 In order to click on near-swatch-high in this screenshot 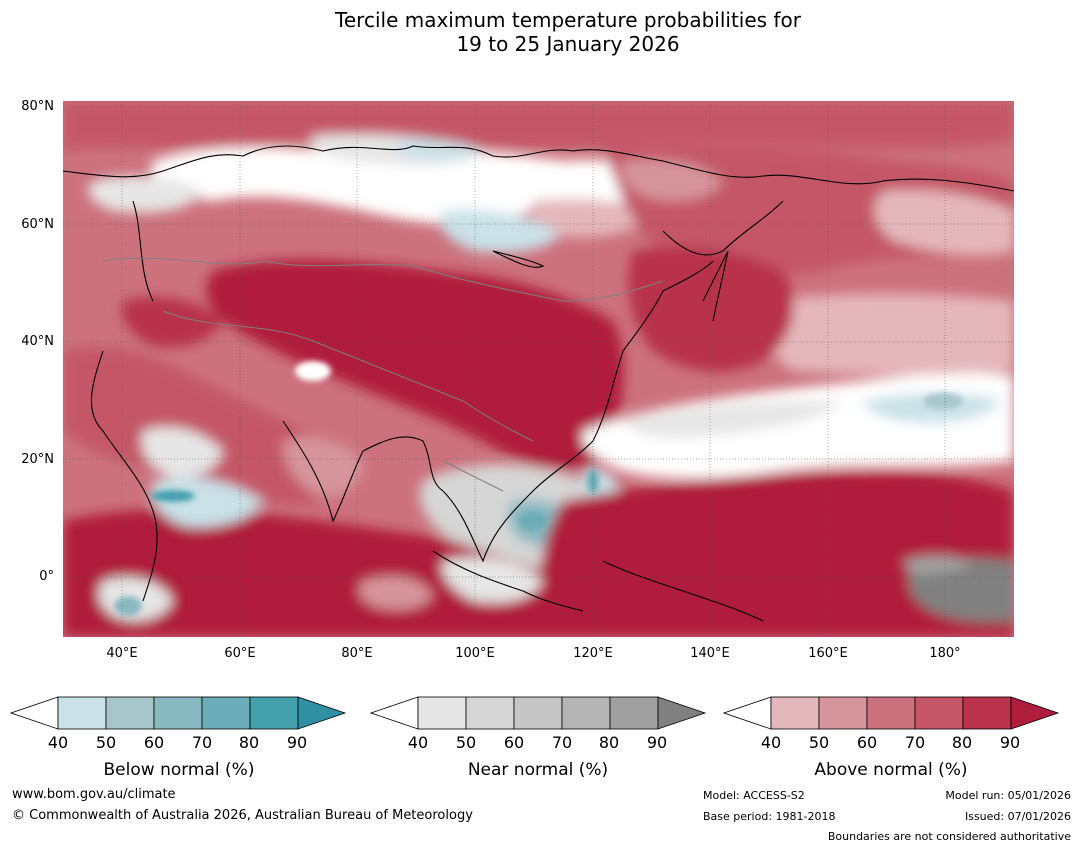, I will do `click(682, 713)`.